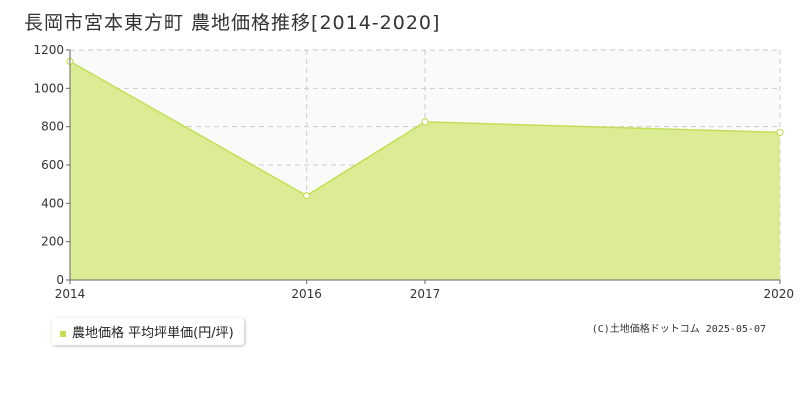  Describe the element at coordinates (153, 333) in the screenshot. I see `legend-label: 農地価格 平均坪単価(円/坪)` at that location.